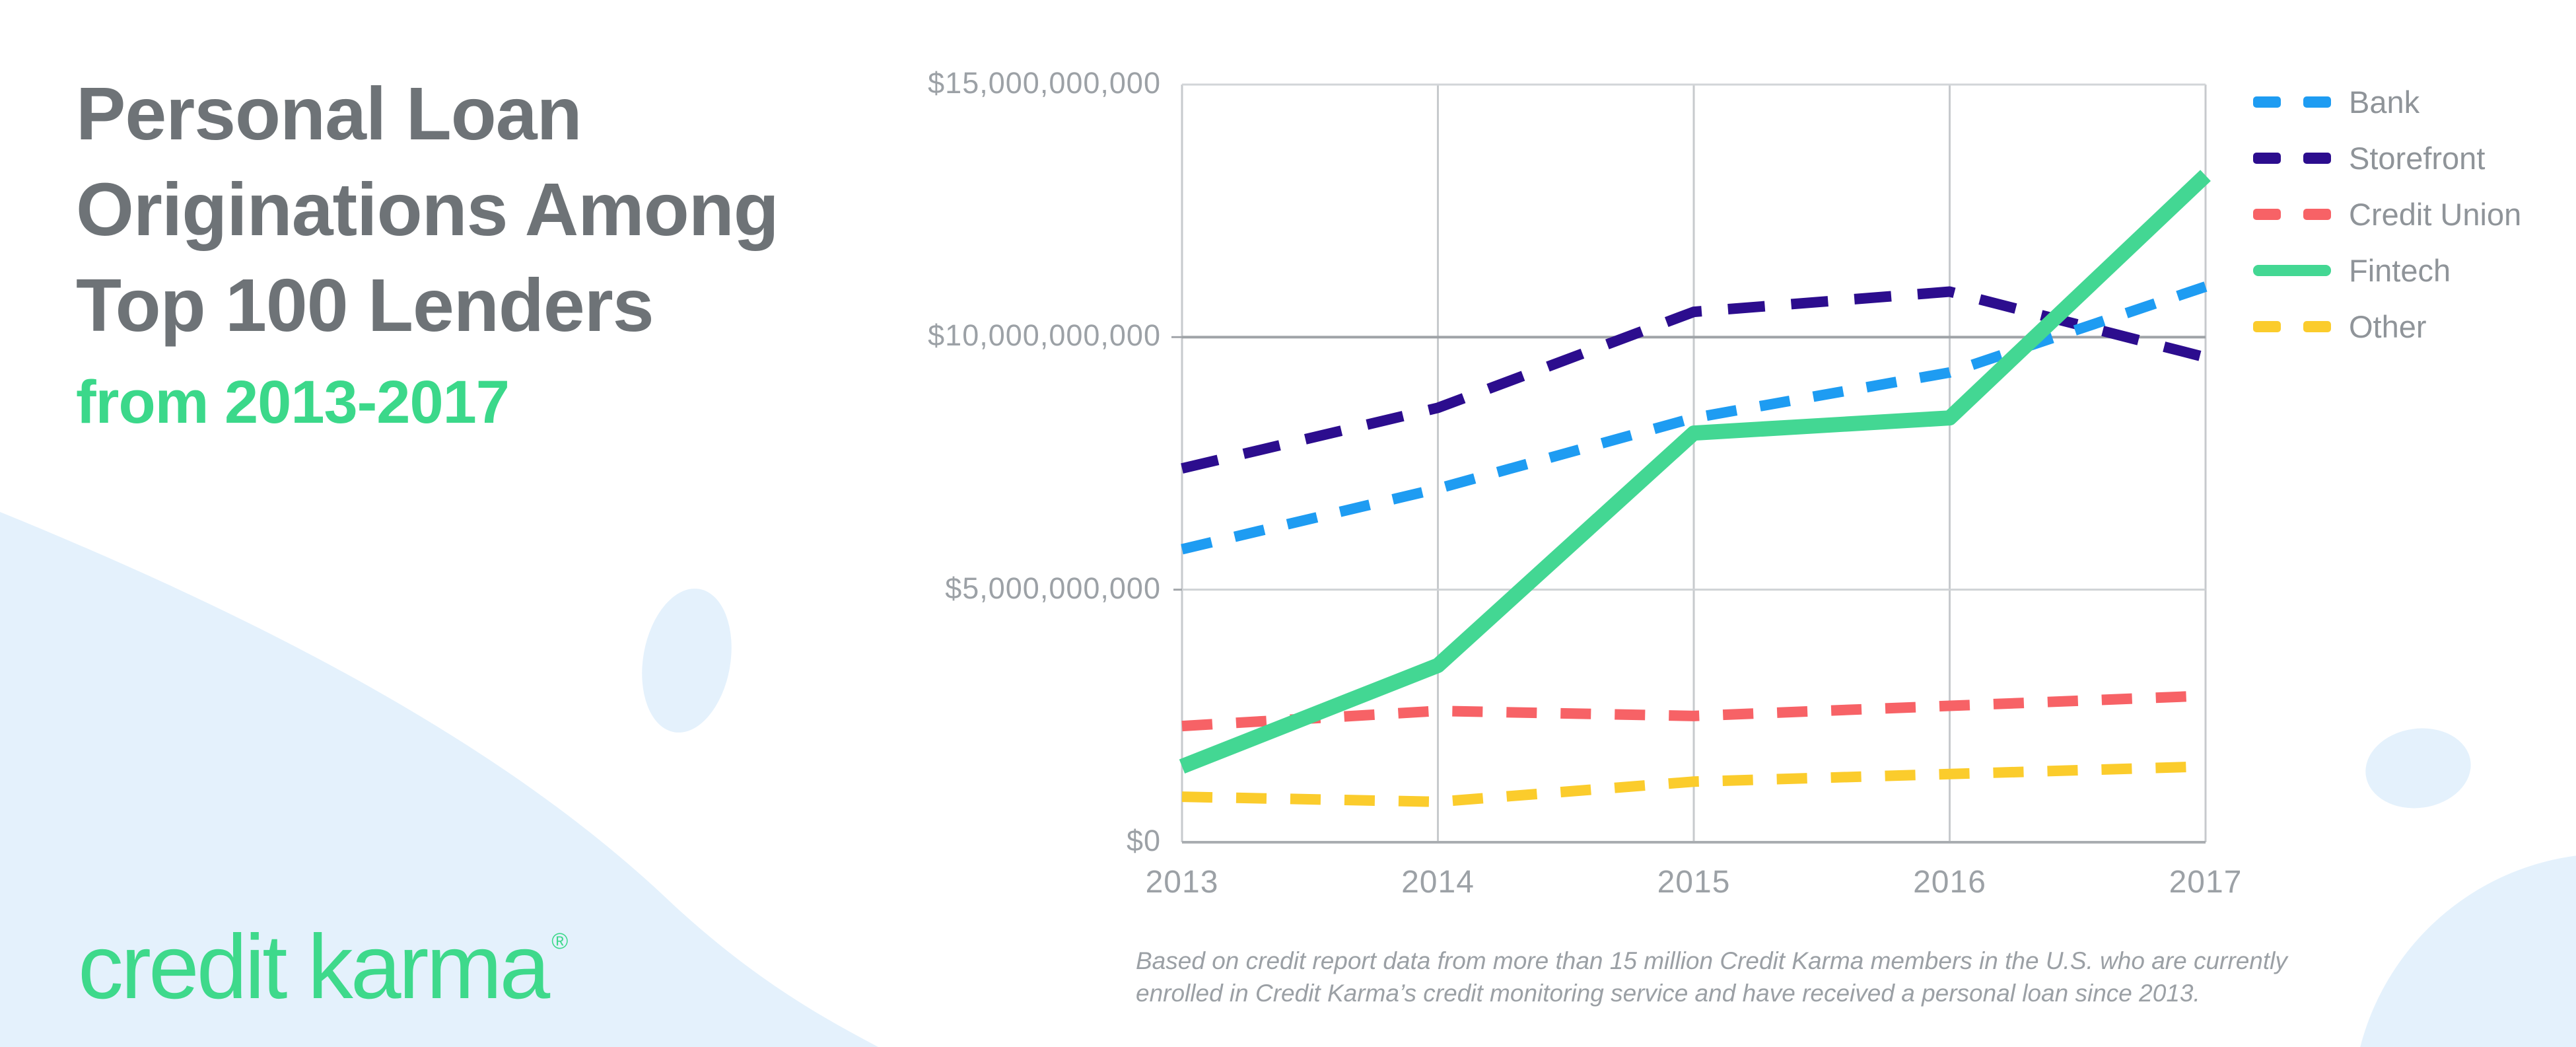 The height and width of the screenshot is (1047, 2576). What do you see at coordinates (2400, 270) in the screenshot?
I see `legend-label: Fintech` at bounding box center [2400, 270].